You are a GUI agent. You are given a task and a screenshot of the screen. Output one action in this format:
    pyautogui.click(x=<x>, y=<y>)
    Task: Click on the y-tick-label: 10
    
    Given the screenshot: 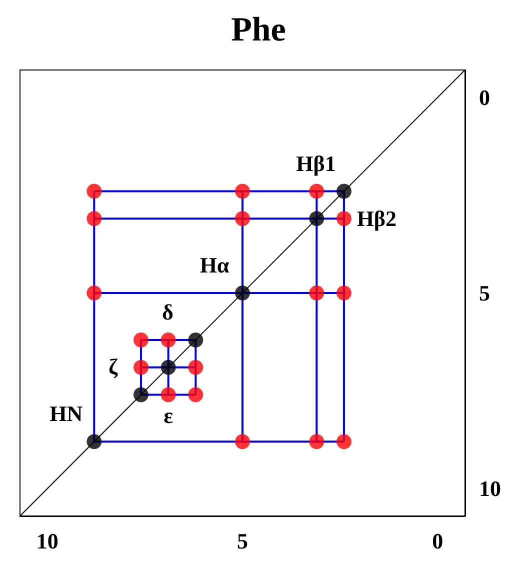 What is the action you would take?
    pyautogui.click(x=490, y=489)
    